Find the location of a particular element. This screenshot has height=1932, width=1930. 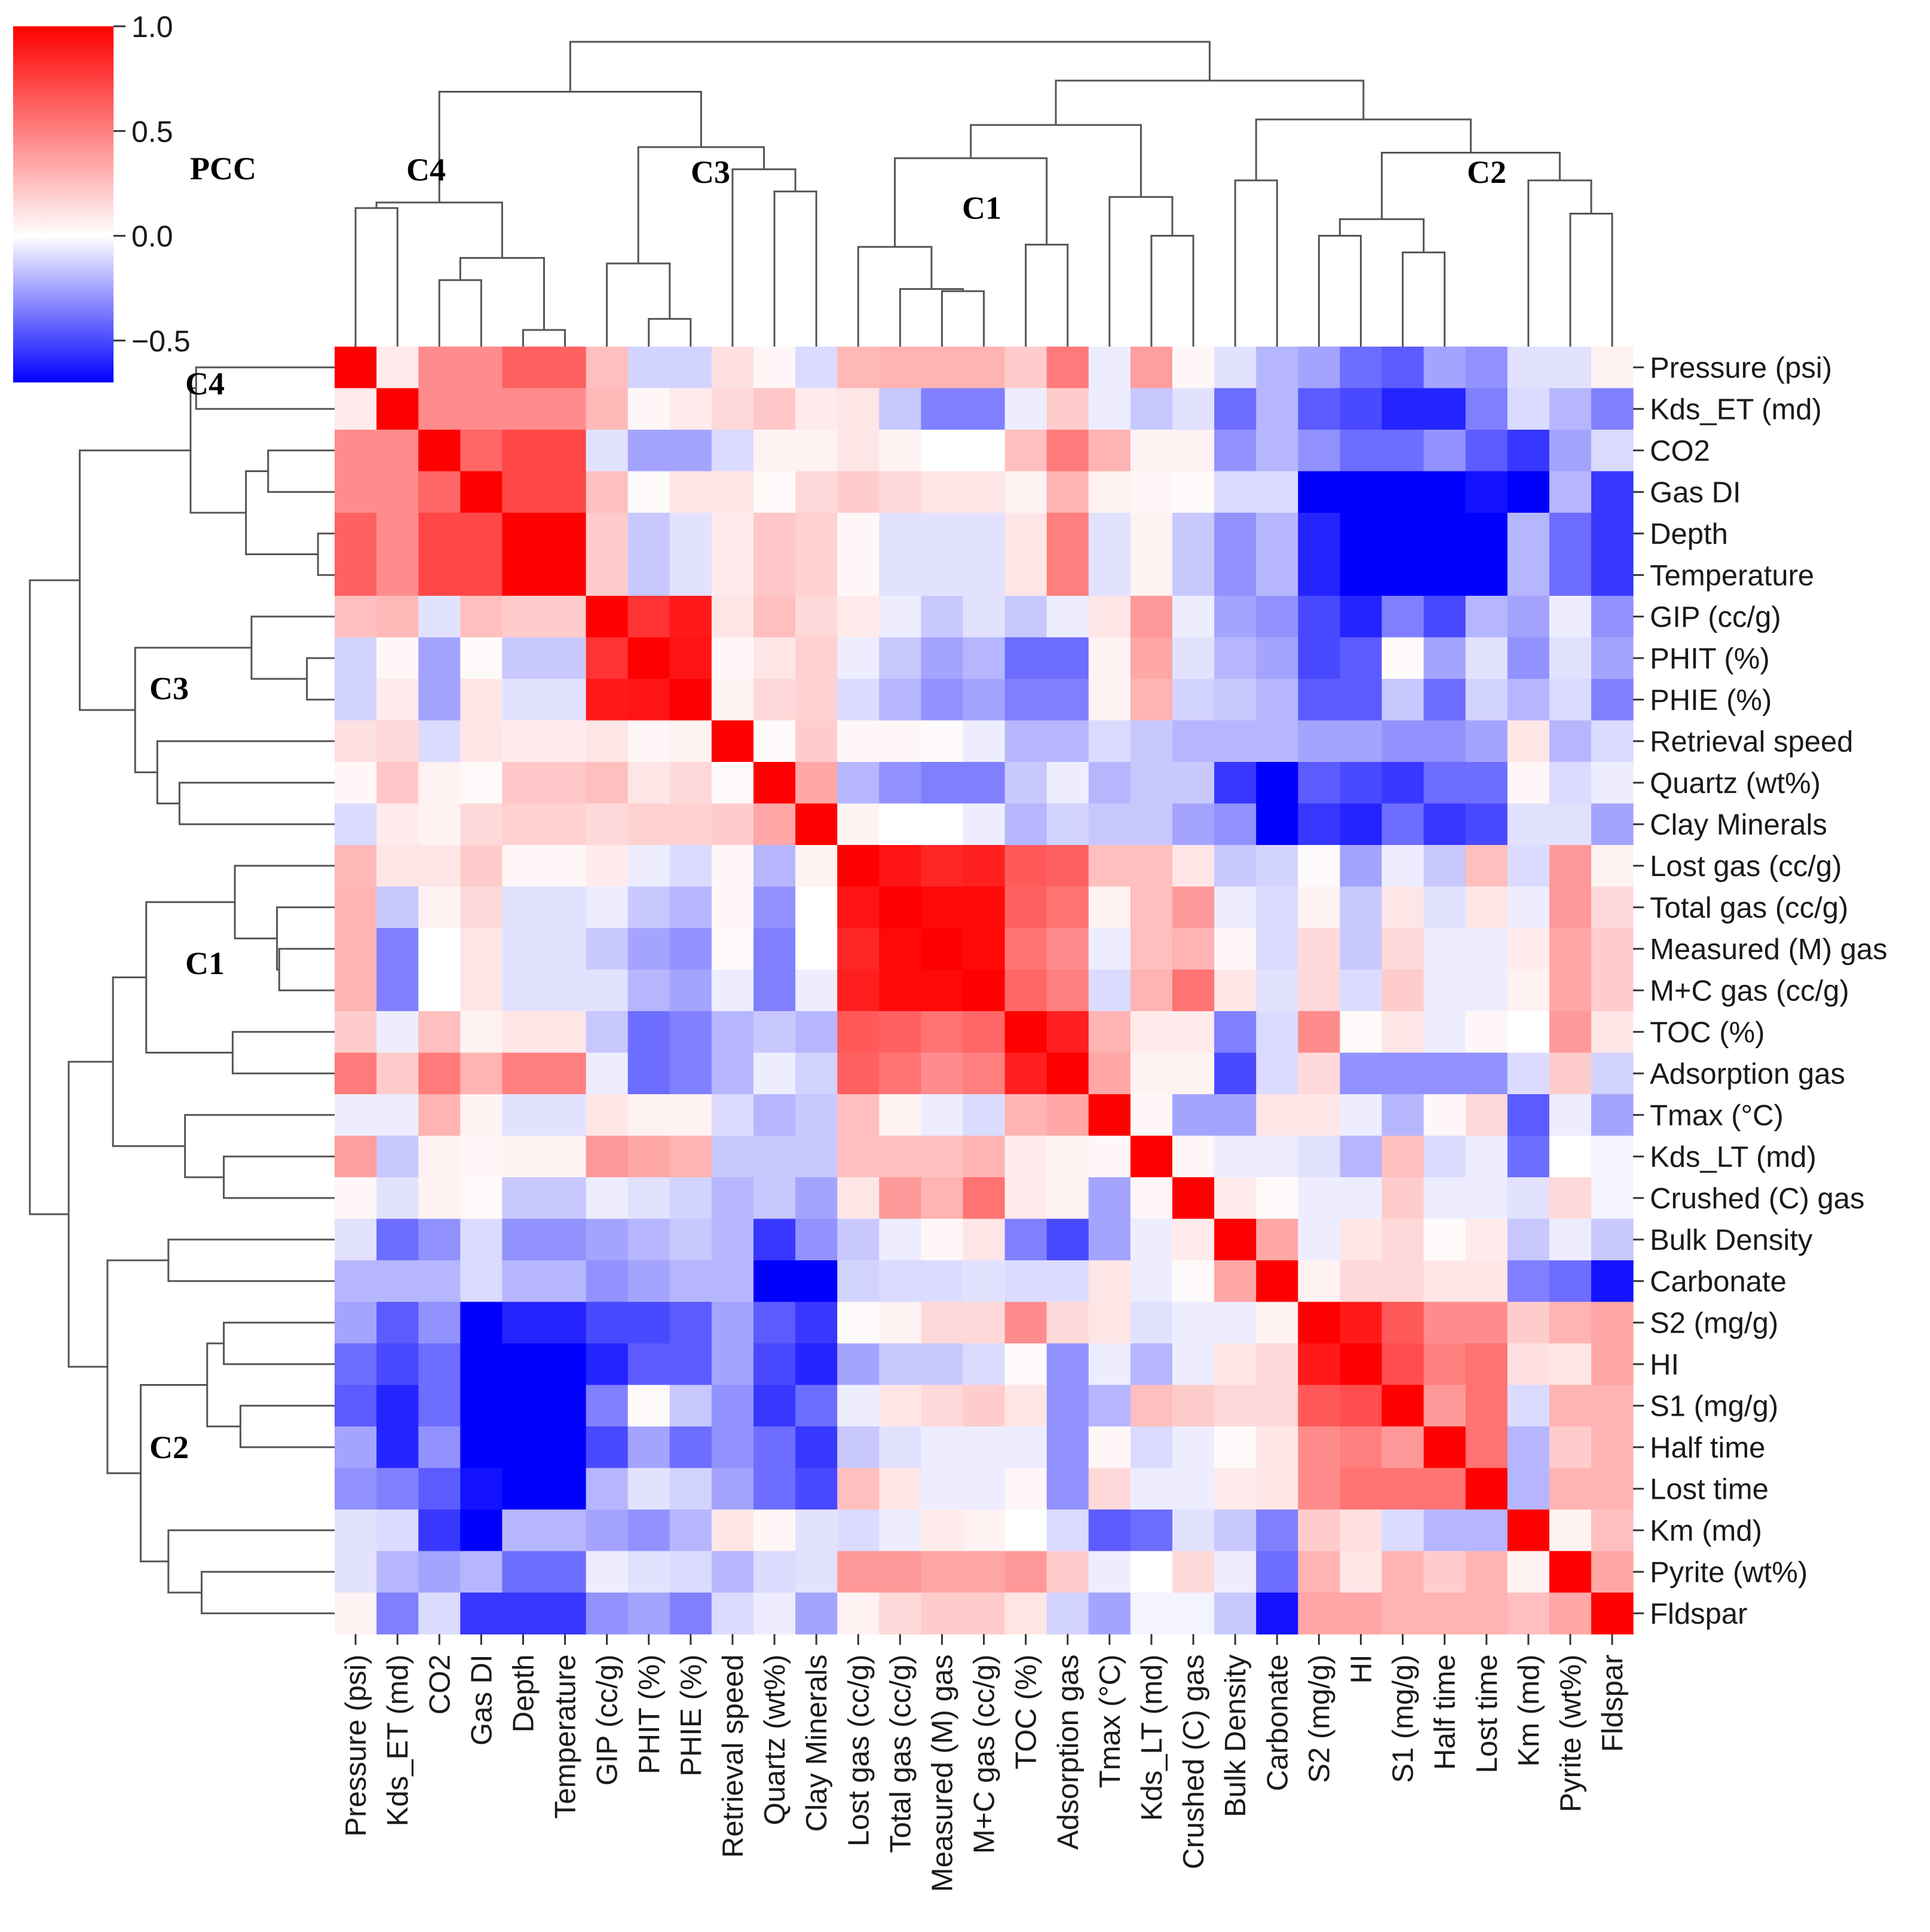

row-label-tmax-c: Tmax (°C) is located at coordinates (1717, 1116).